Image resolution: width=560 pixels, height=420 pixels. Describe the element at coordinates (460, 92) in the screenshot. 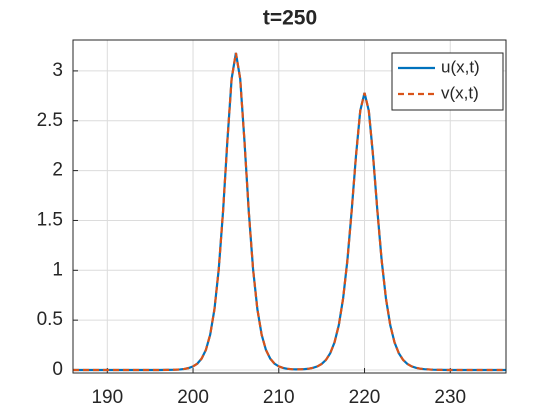

I see `legend-label: v(x,t)` at that location.